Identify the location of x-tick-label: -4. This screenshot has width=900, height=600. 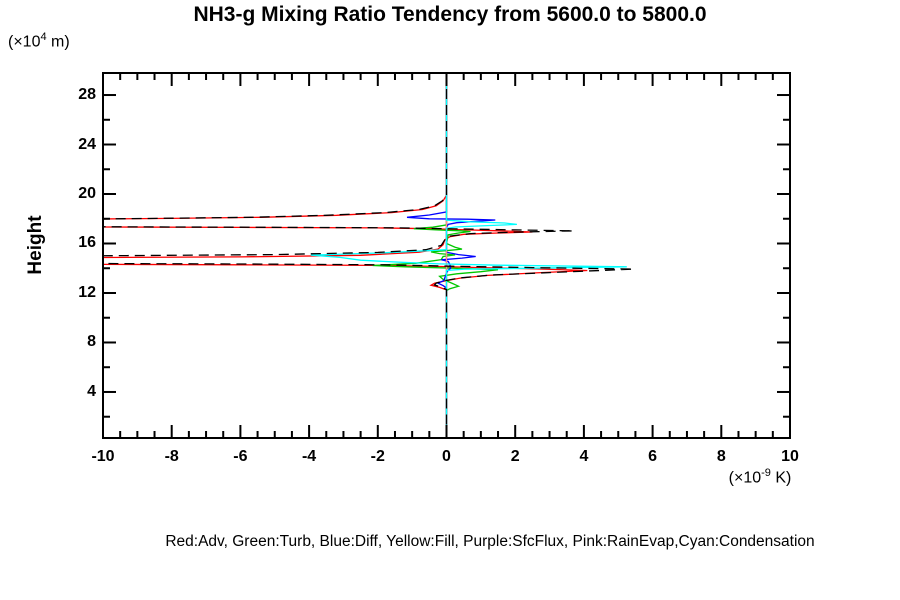
(309, 456).